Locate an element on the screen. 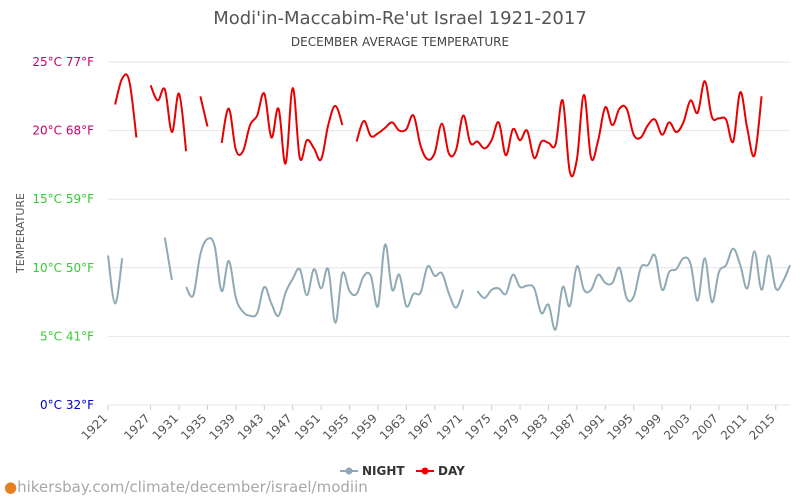  y-tick-label: 15°C 59°F is located at coordinates (63, 199).